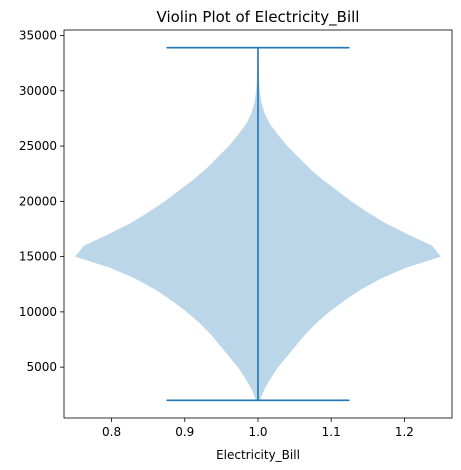 The height and width of the screenshot is (470, 461). I want to click on y-tick-label: 30000, so click(38, 91).